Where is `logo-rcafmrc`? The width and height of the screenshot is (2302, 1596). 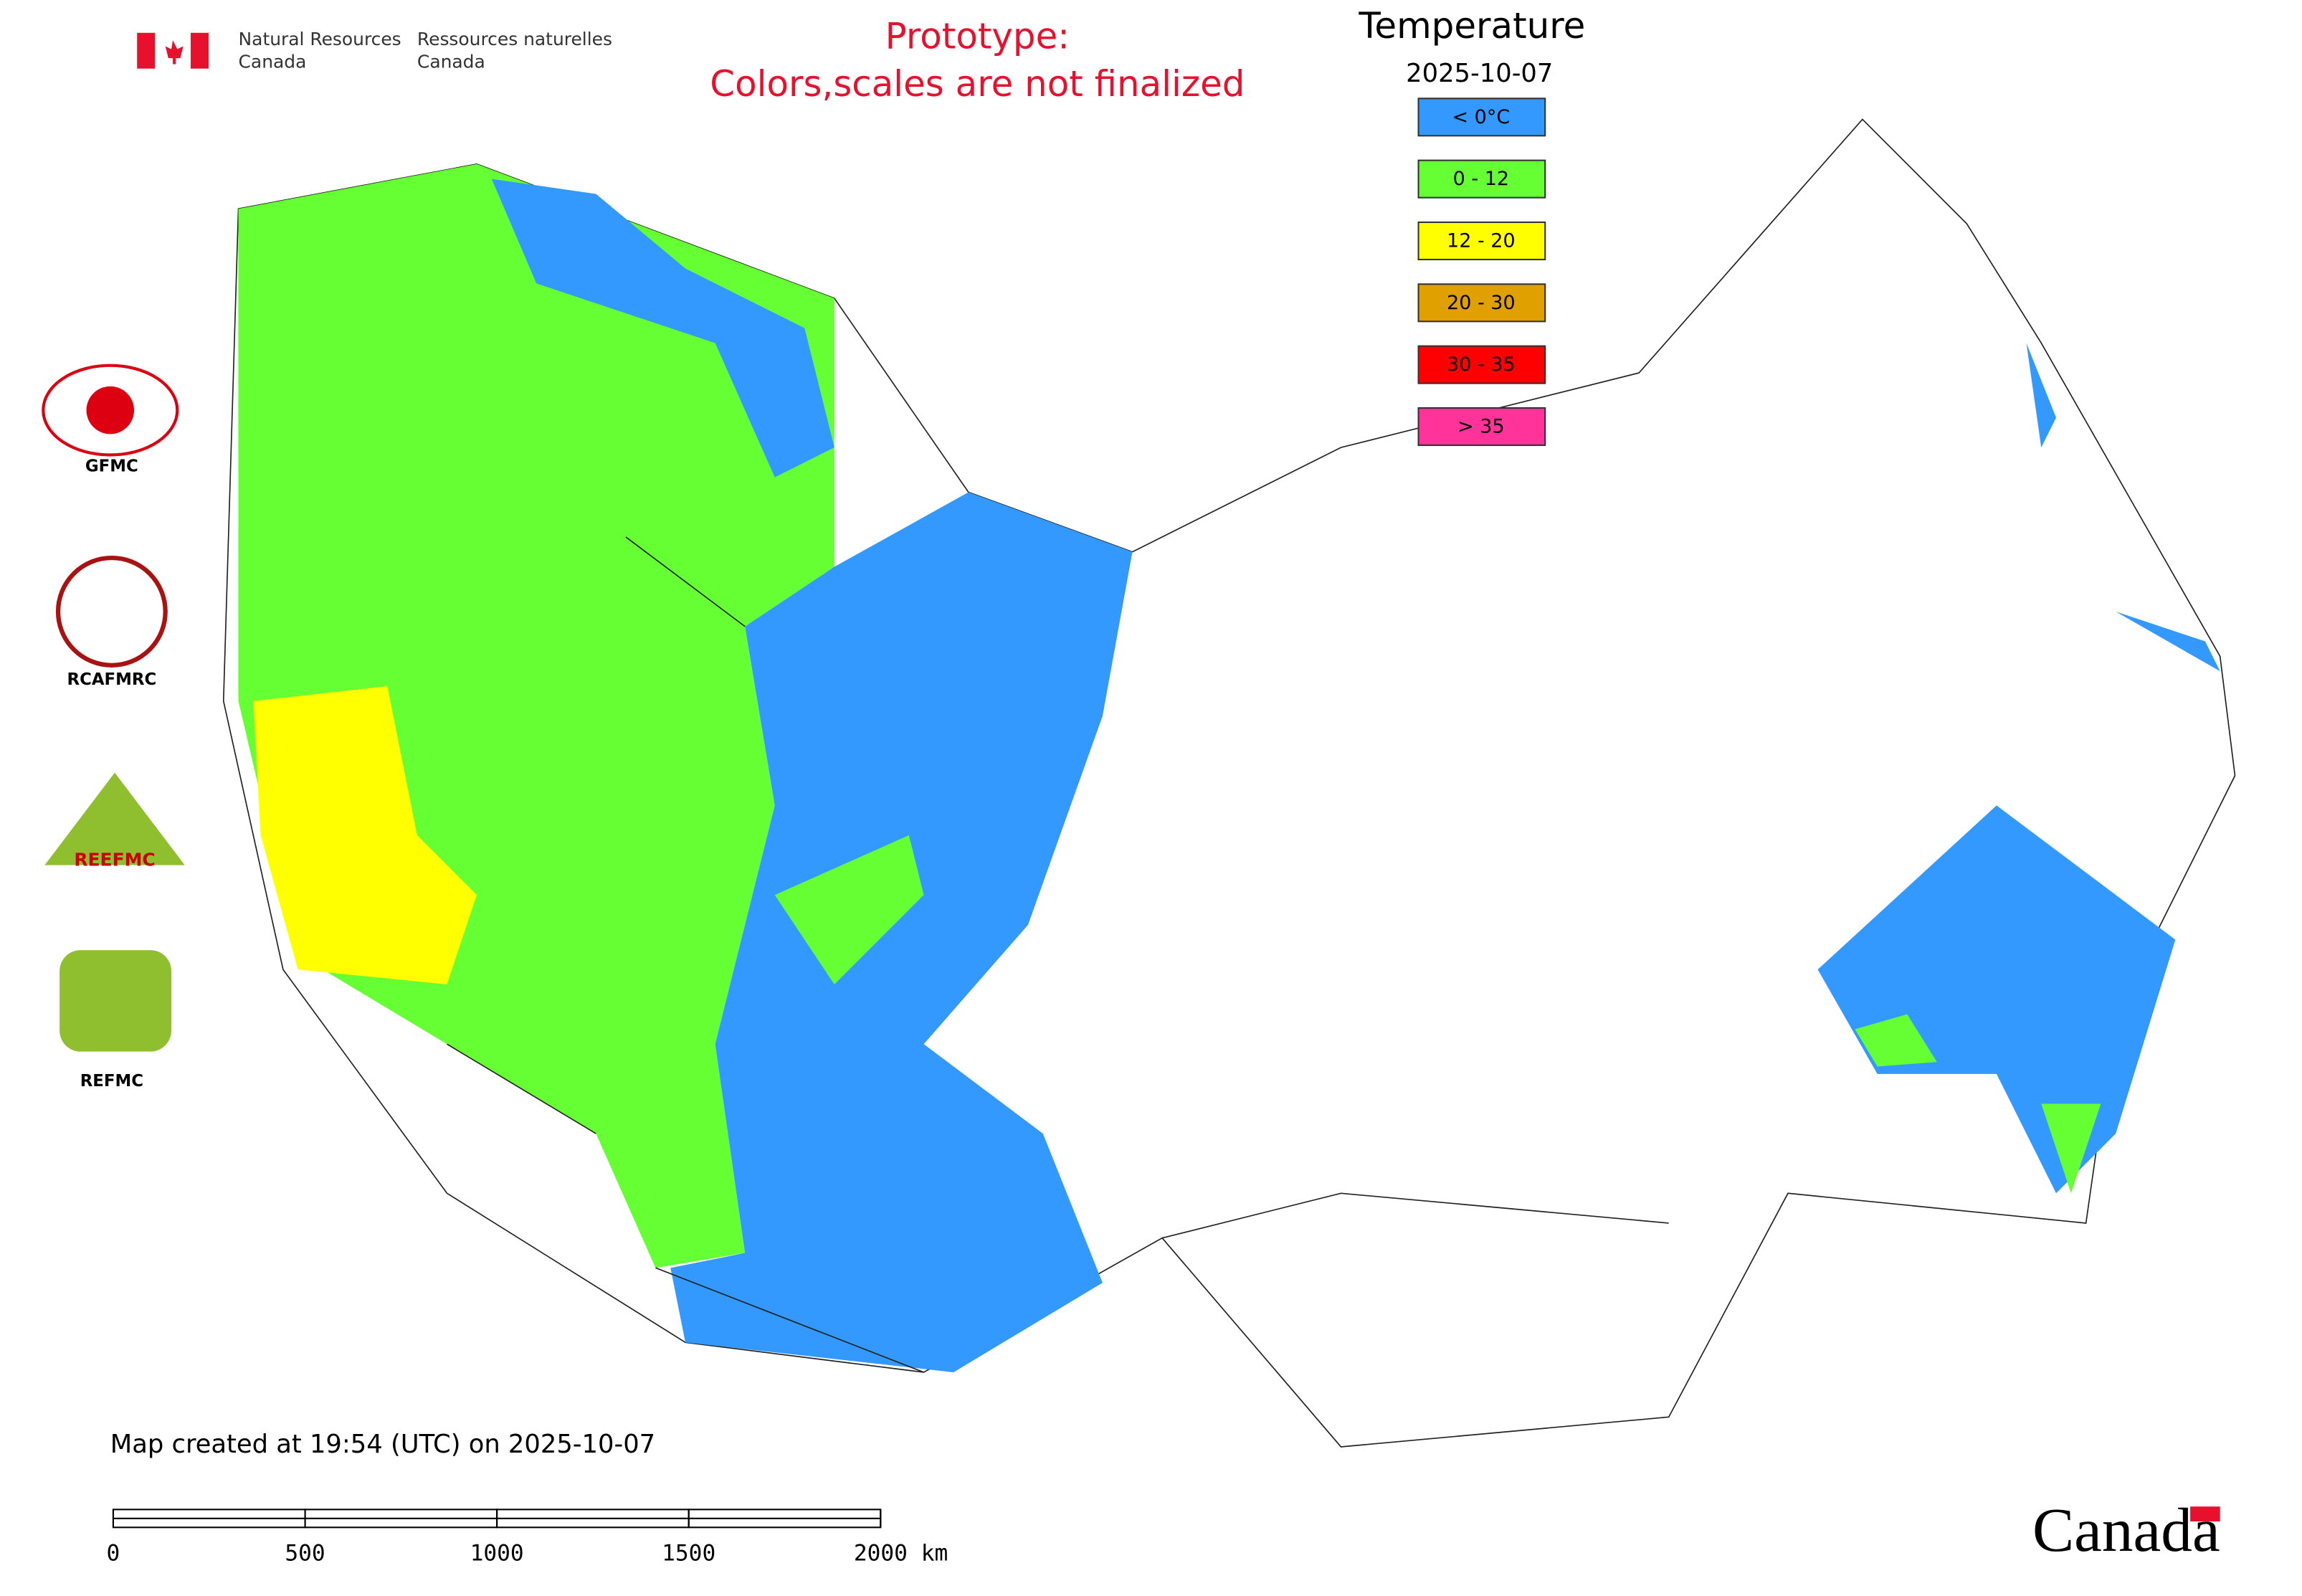
logo-rcafmrc is located at coordinates (112, 611).